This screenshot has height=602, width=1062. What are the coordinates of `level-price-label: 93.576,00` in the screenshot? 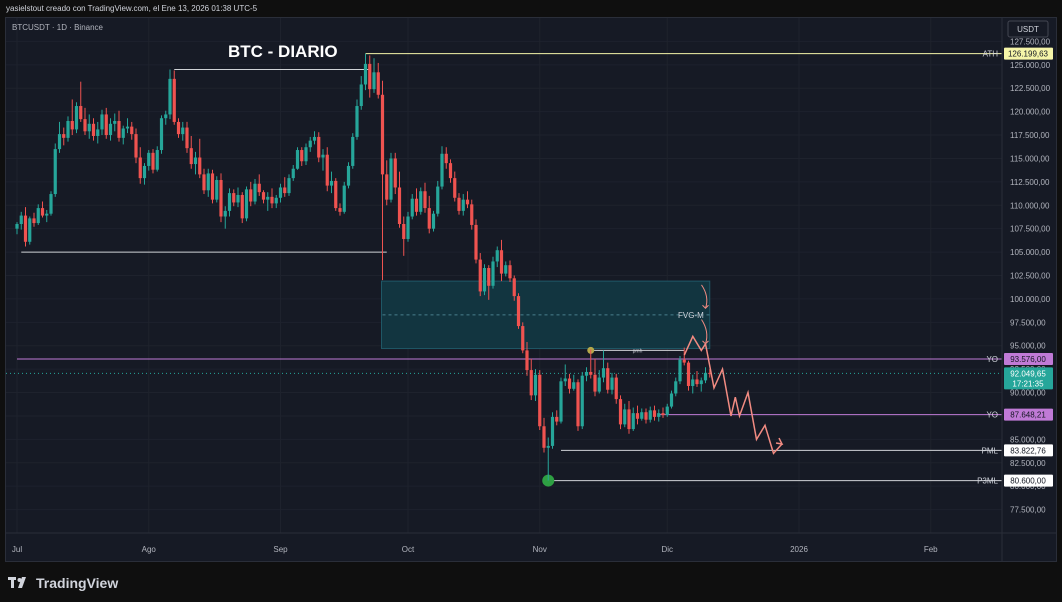 It's located at (1028, 359).